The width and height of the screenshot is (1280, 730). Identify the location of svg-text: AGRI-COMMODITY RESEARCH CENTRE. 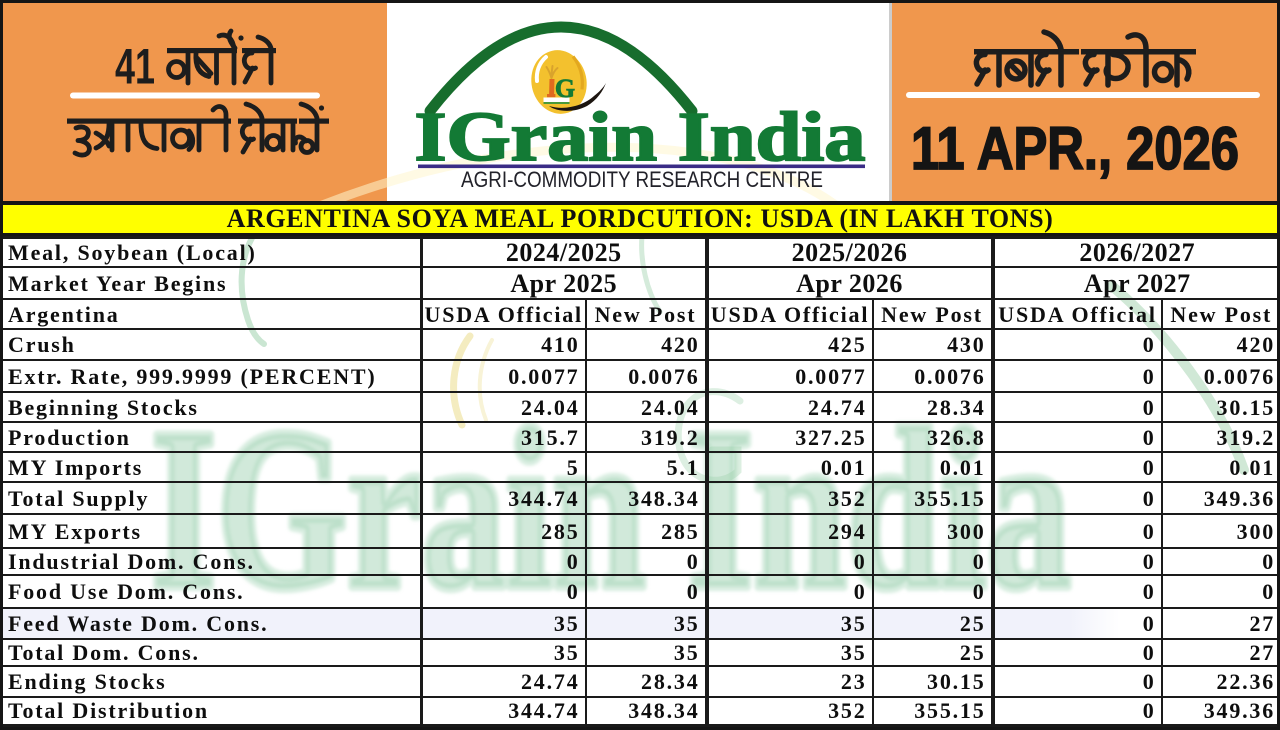
(642, 179).